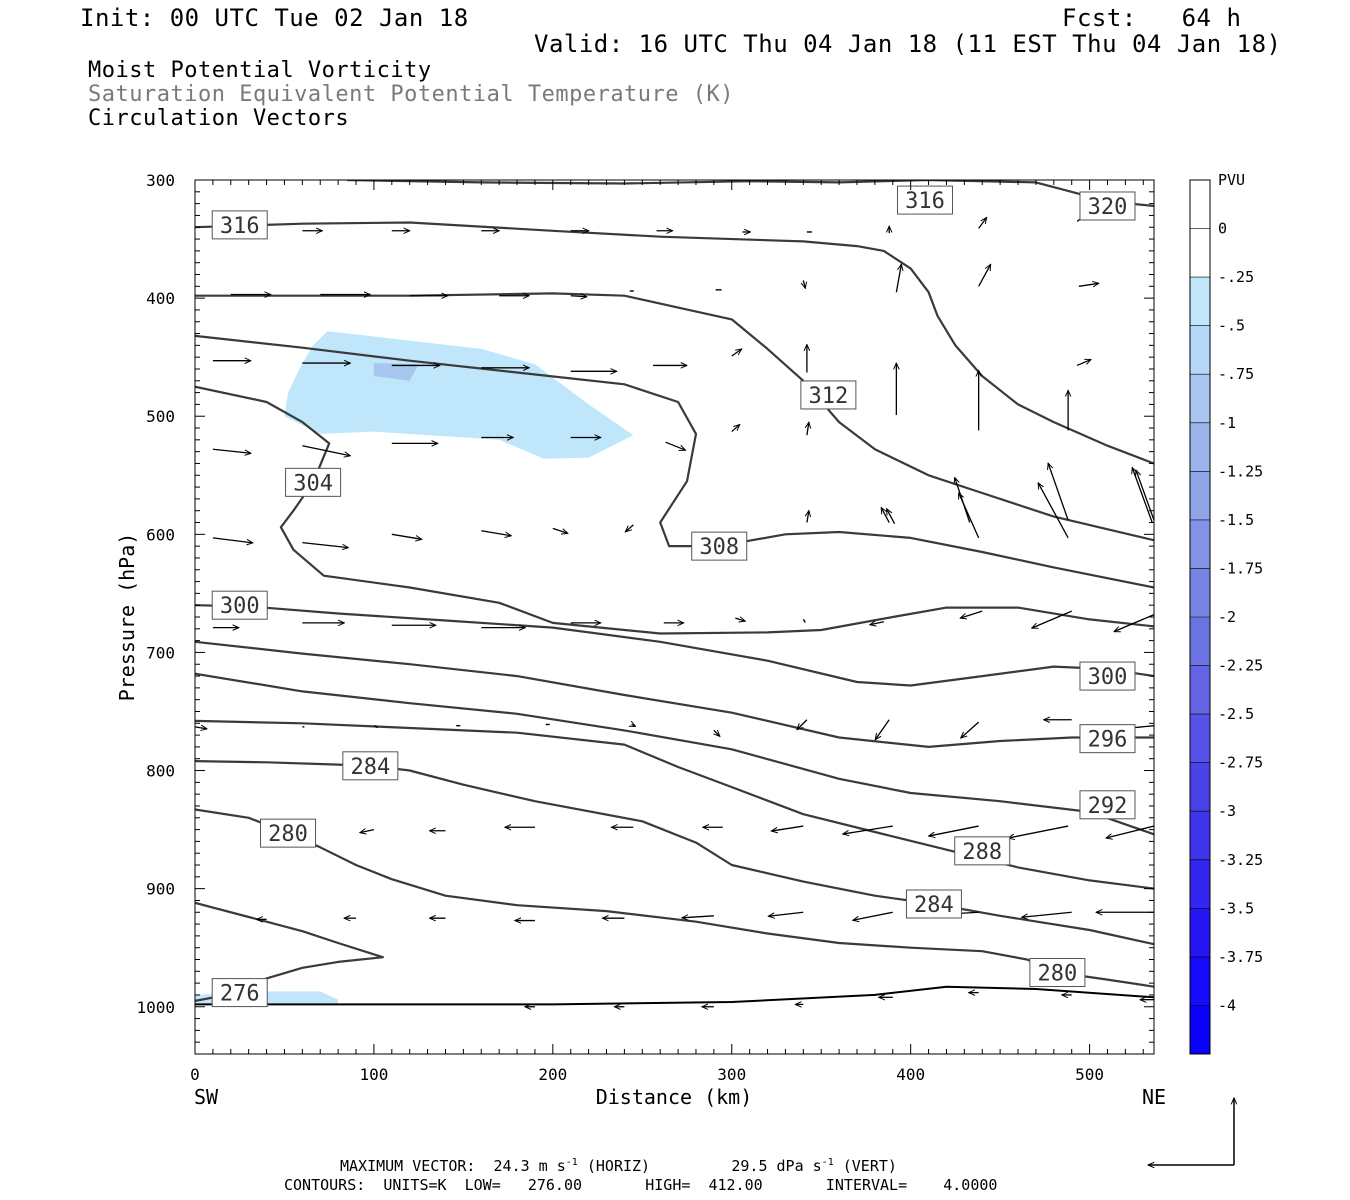 The image size is (1350, 1200). I want to click on colorbar-tick-label-12: -3, so click(1227, 811).